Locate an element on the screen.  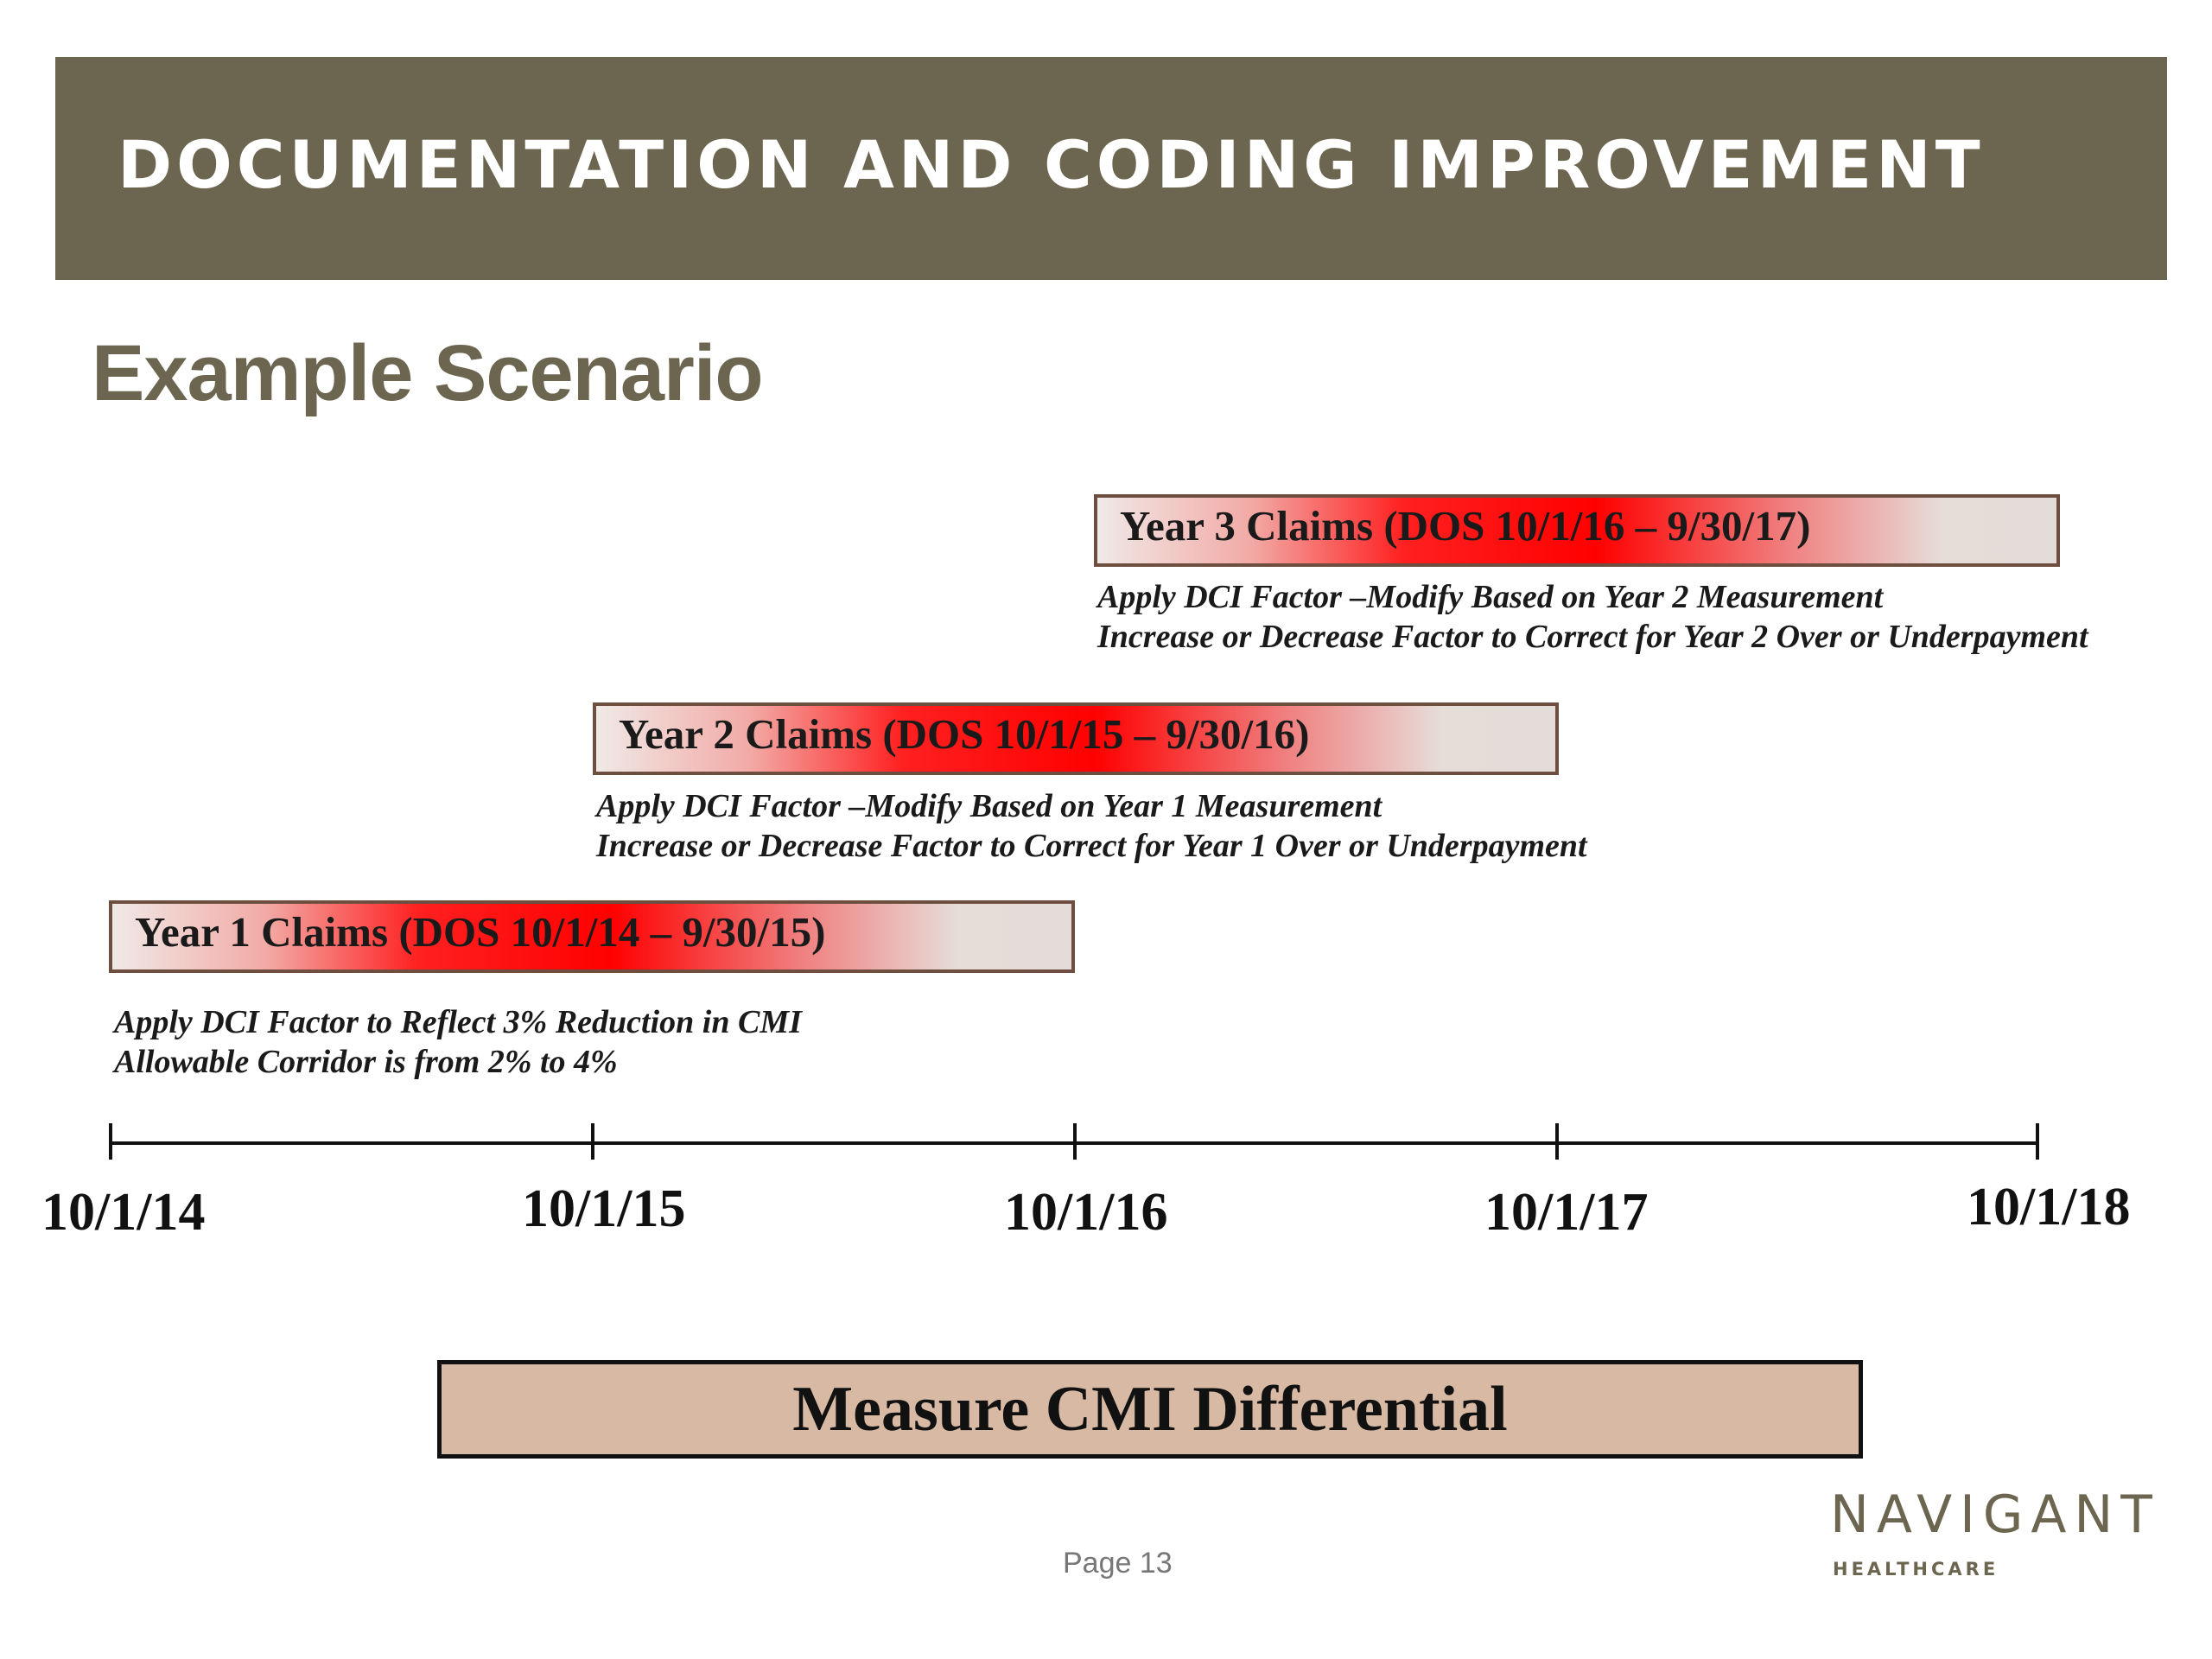
year-2-claims-label: Year 2 Claims (DOS 10/1/15 – 9/30/16) is located at coordinates (964, 734).